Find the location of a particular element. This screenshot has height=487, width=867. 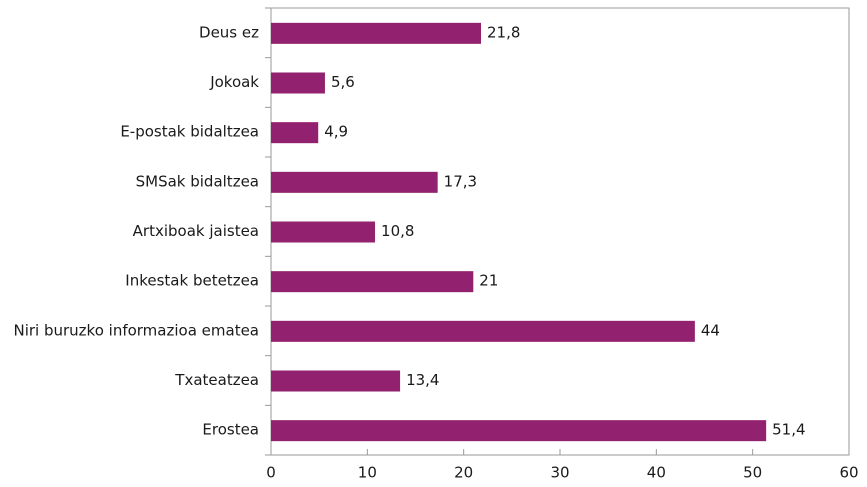

y-tick-label: Erostea is located at coordinates (230, 430).